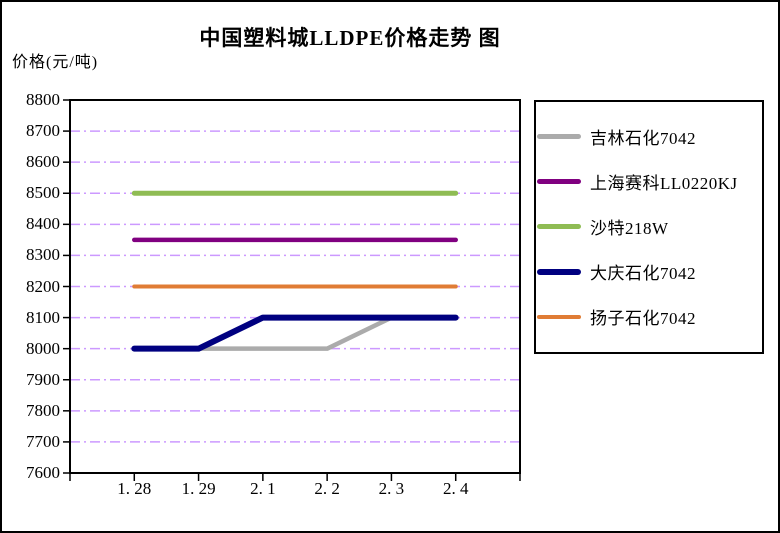 This screenshot has width=780, height=533. Describe the element at coordinates (643, 273) in the screenshot. I see `legend-label: 大庆石化7042` at that location.